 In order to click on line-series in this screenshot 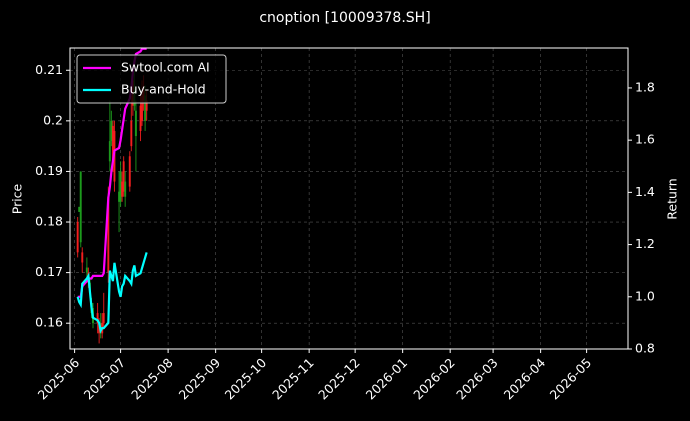, I will do `click(112, 293)`.